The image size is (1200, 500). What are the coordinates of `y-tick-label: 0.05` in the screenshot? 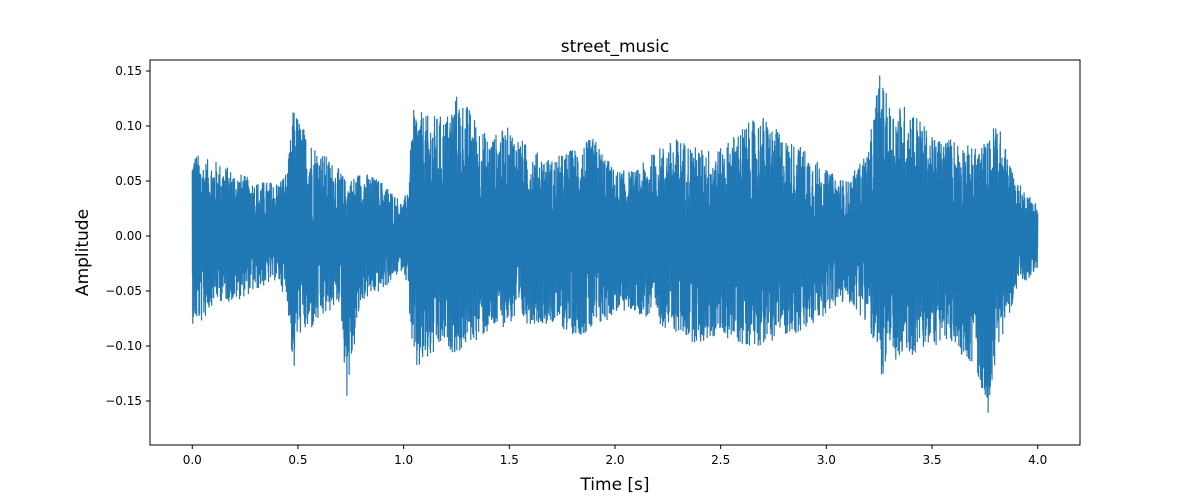 It's located at (128, 181).